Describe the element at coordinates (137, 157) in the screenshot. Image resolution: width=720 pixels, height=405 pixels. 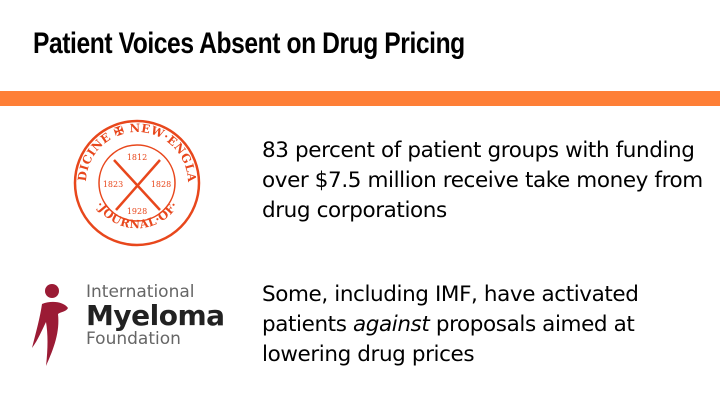
I see `seal-year-top: 1812` at that location.